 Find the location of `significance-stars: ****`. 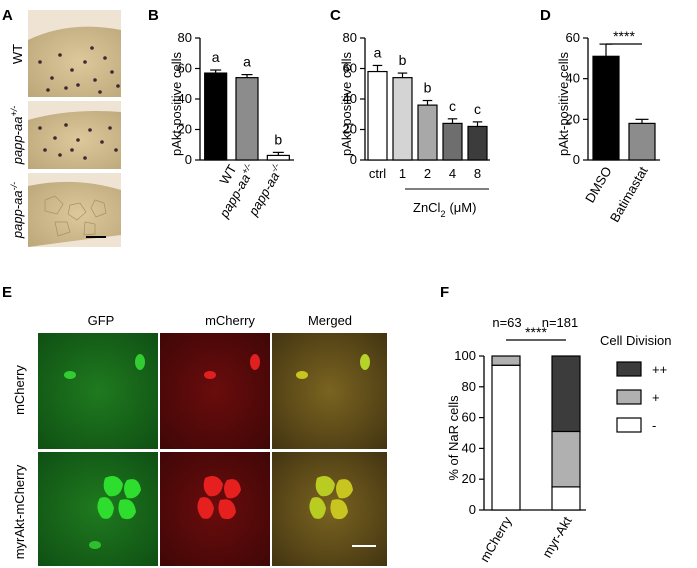

significance-stars: **** is located at coordinates (536, 332).